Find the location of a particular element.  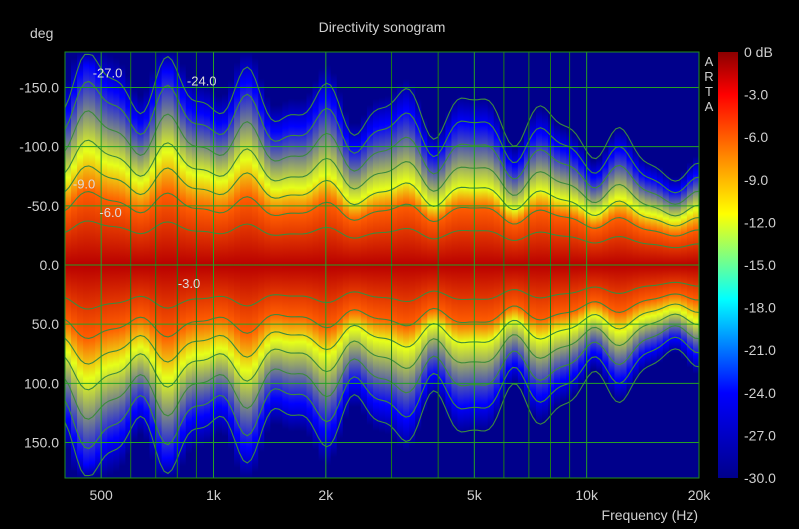

colorbar-label: -3.0 is located at coordinates (756, 95).